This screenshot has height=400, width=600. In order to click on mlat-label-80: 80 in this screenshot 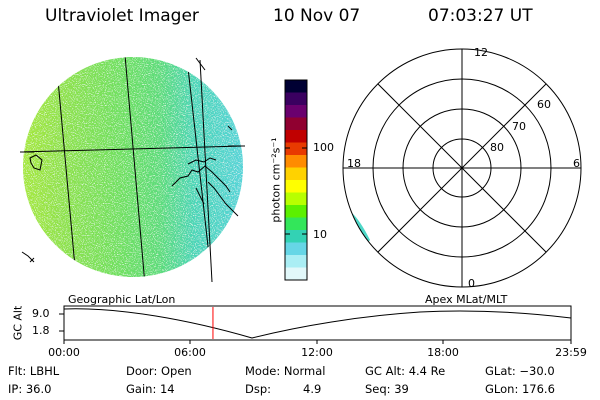, I will do `click(497, 147)`.